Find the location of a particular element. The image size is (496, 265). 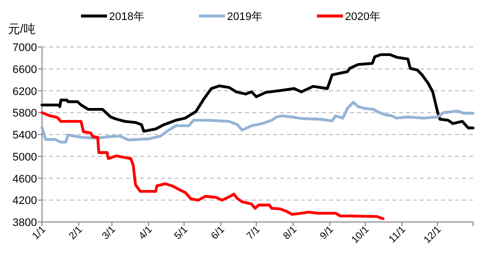

x-tick-label: 8/1 is located at coordinates (291, 233).